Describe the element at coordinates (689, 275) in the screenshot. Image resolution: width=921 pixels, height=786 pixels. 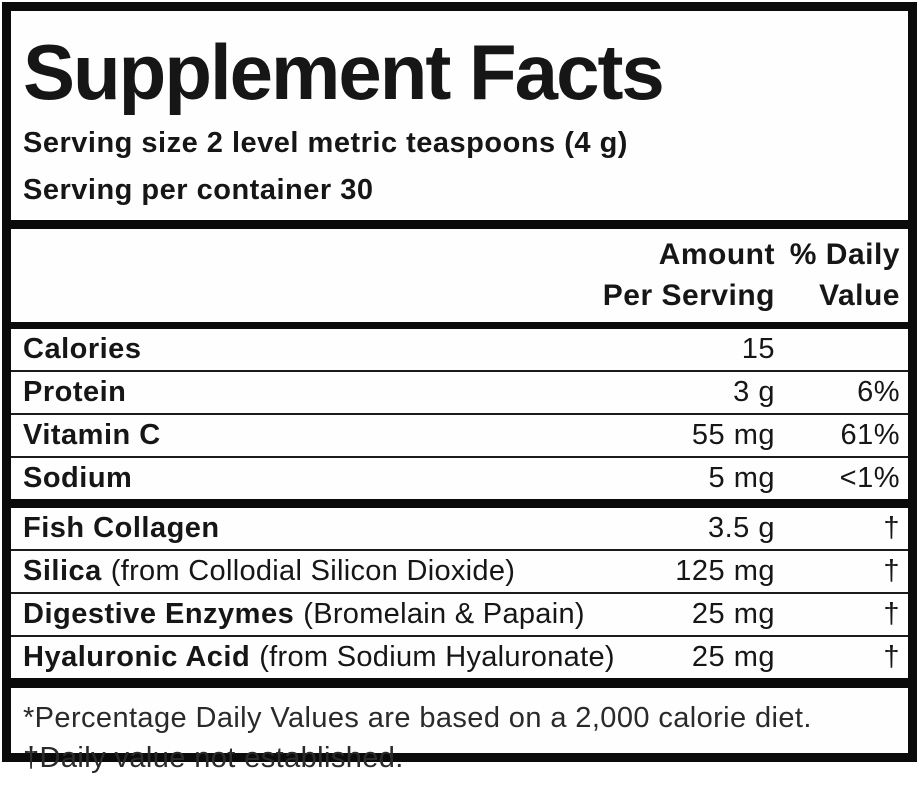
I see `amount-column-header: Amount Per Serving` at that location.